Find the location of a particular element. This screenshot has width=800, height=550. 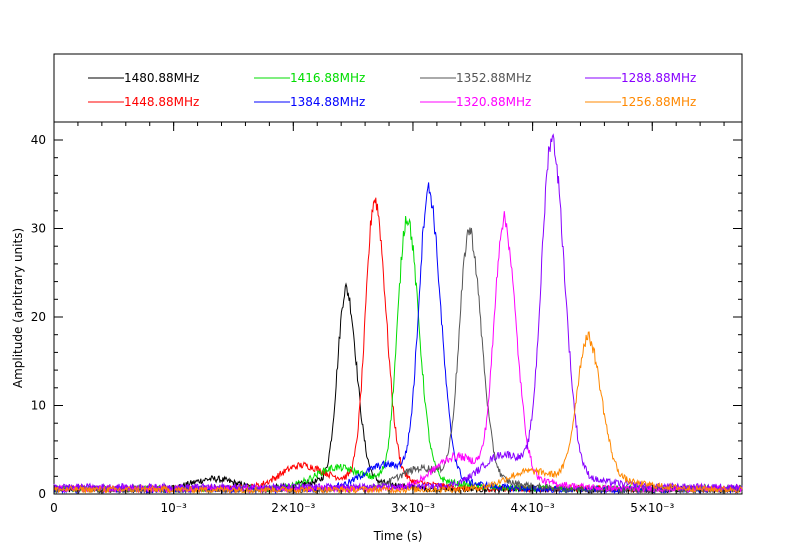

y-tick-label: 20 is located at coordinates (38, 317).